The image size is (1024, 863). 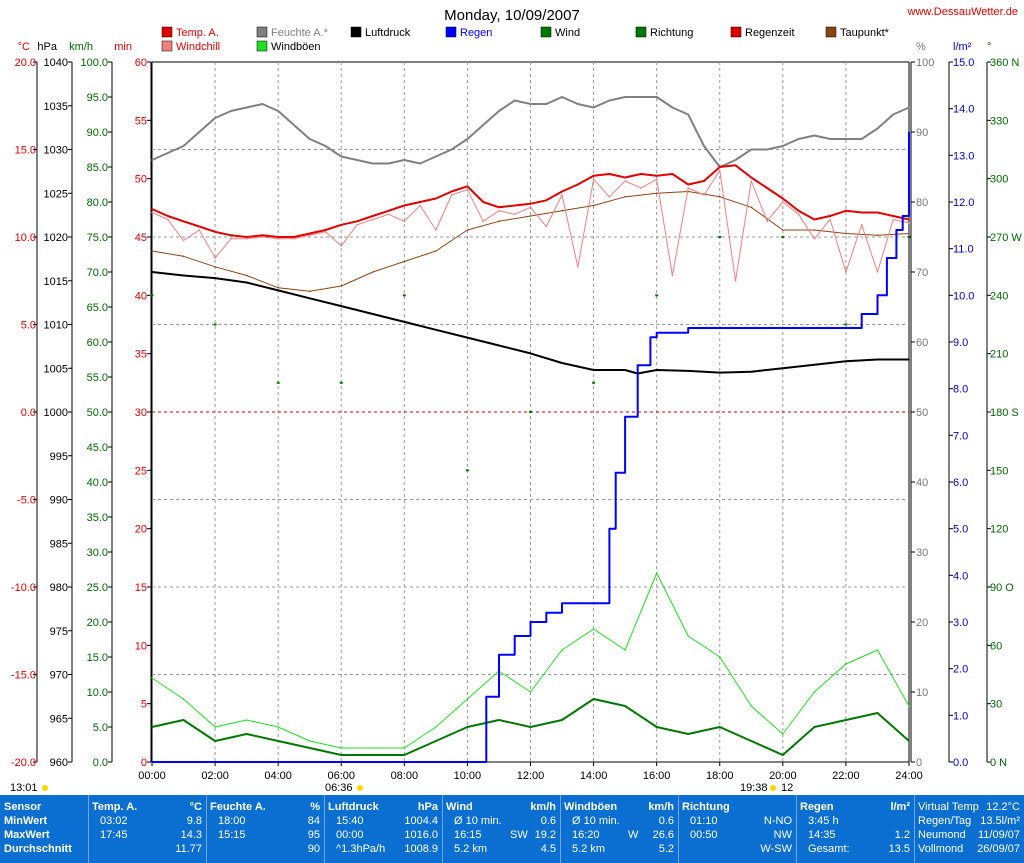 I want to click on summary-cell-time: 16:15, so click(x=468, y=835).